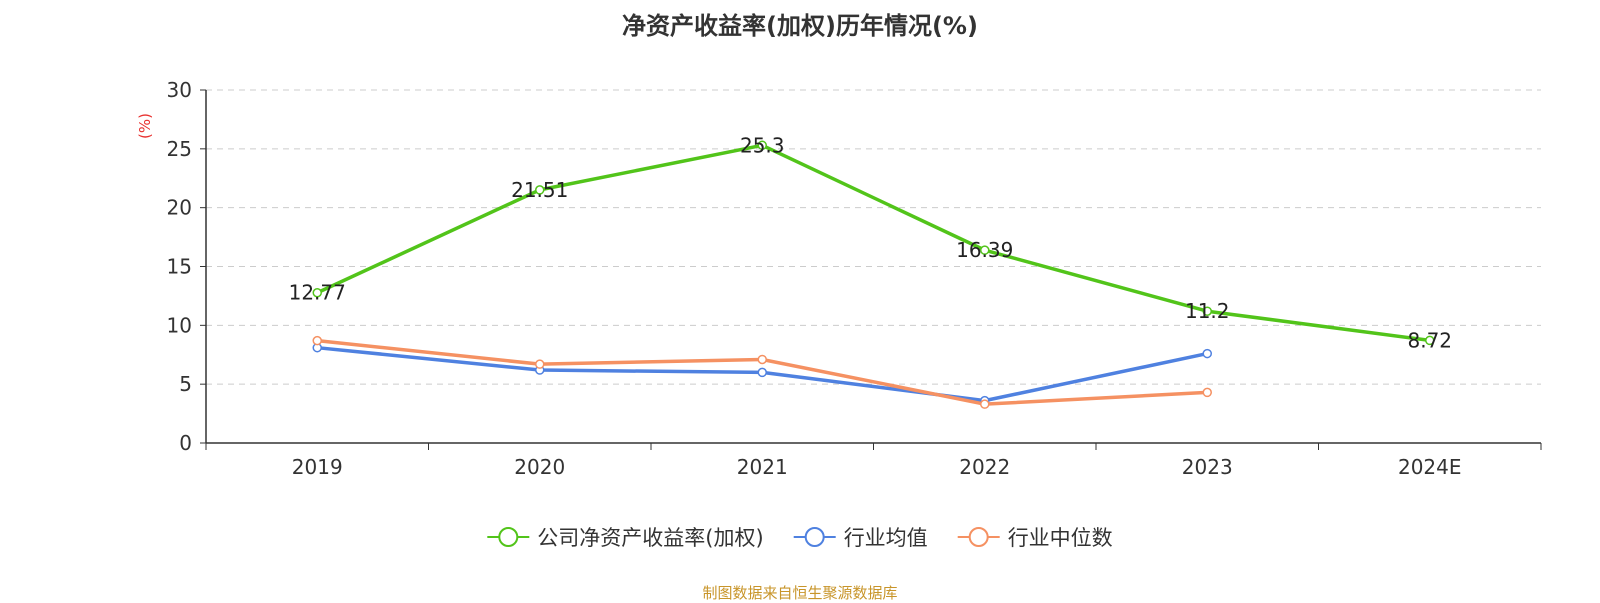 This screenshot has width=1600, height=603. Describe the element at coordinates (762, 467) in the screenshot. I see `x-tick-label: 2021` at that location.